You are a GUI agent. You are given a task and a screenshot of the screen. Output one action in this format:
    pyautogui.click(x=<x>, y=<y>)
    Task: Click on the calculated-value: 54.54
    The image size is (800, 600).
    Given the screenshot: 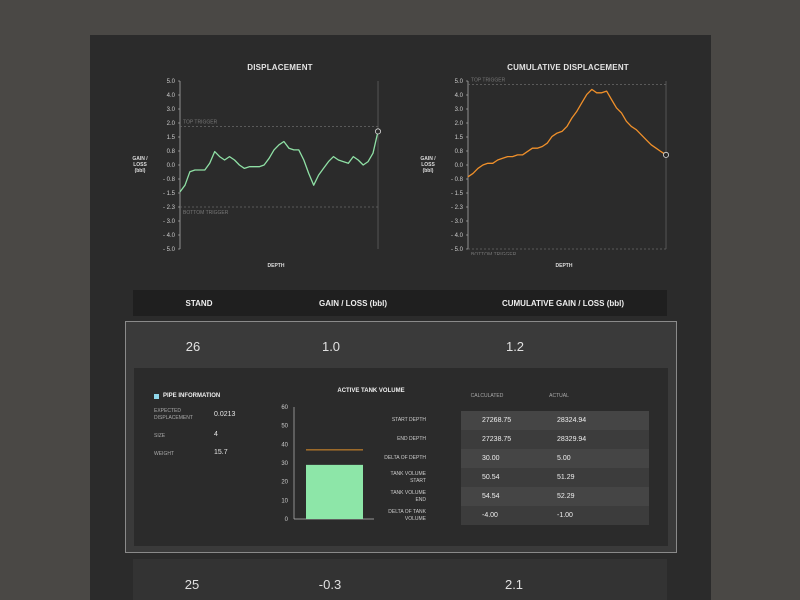 What is the action you would take?
    pyautogui.click(x=491, y=496)
    